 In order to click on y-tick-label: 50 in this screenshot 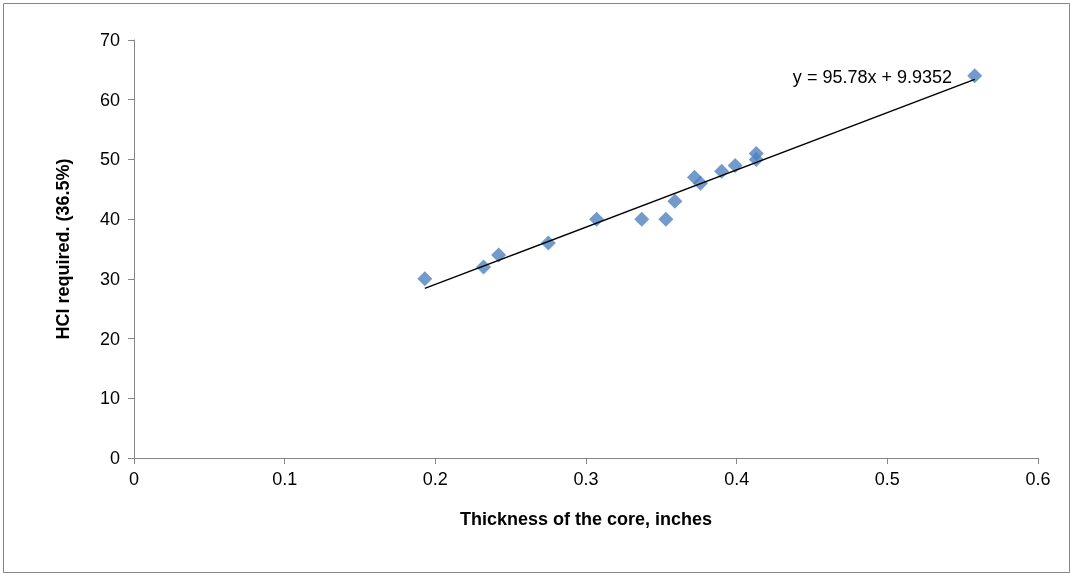, I will do `click(109, 159)`.